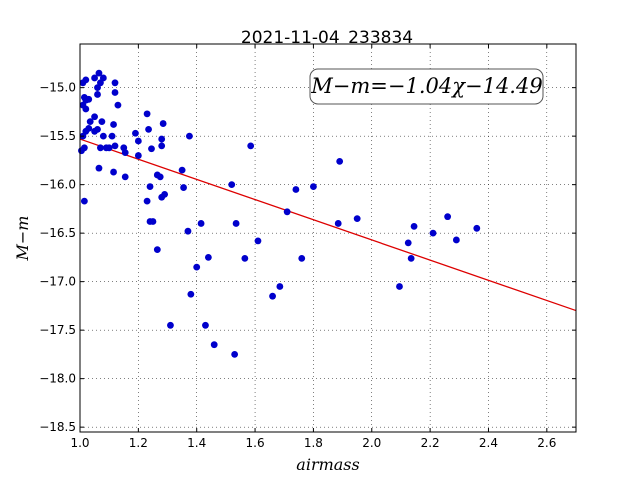  What do you see at coordinates (57, 257) in the screenshot?
I see `y-tick-labels: −15.0 −15.5 −16.0 −16.5 −17.0 −17.5 −18.0 −18.5` at bounding box center [57, 257].